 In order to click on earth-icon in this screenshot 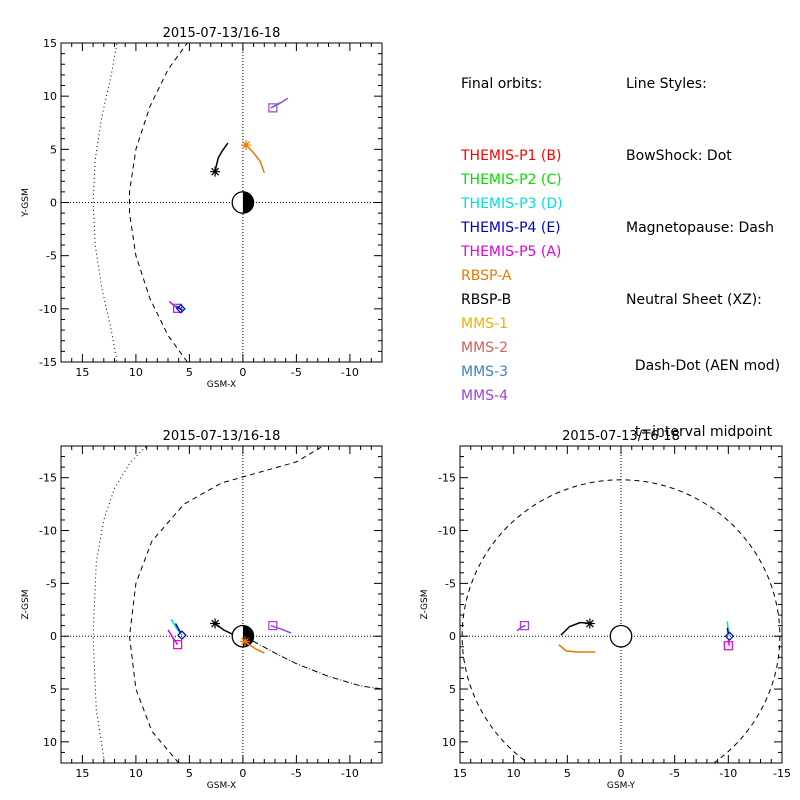, I will do `click(621, 636)`.